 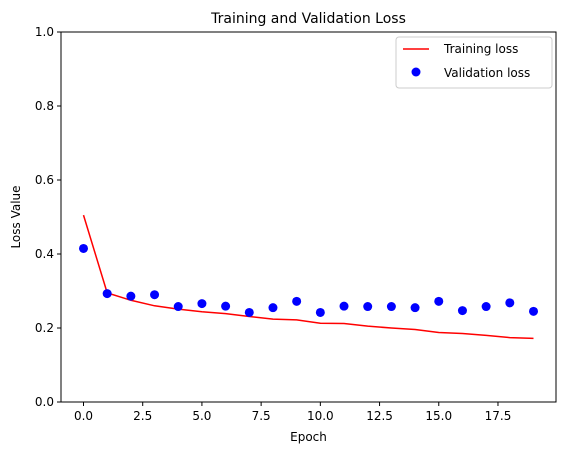 I want to click on legend-training-label: Training loss, so click(x=480, y=49).